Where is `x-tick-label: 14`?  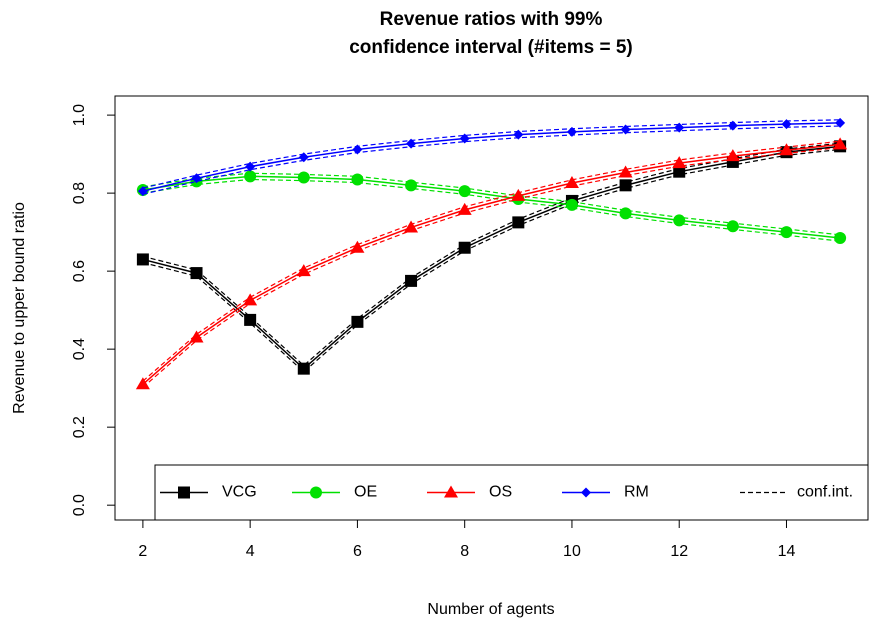 x-tick-label: 14 is located at coordinates (787, 551).